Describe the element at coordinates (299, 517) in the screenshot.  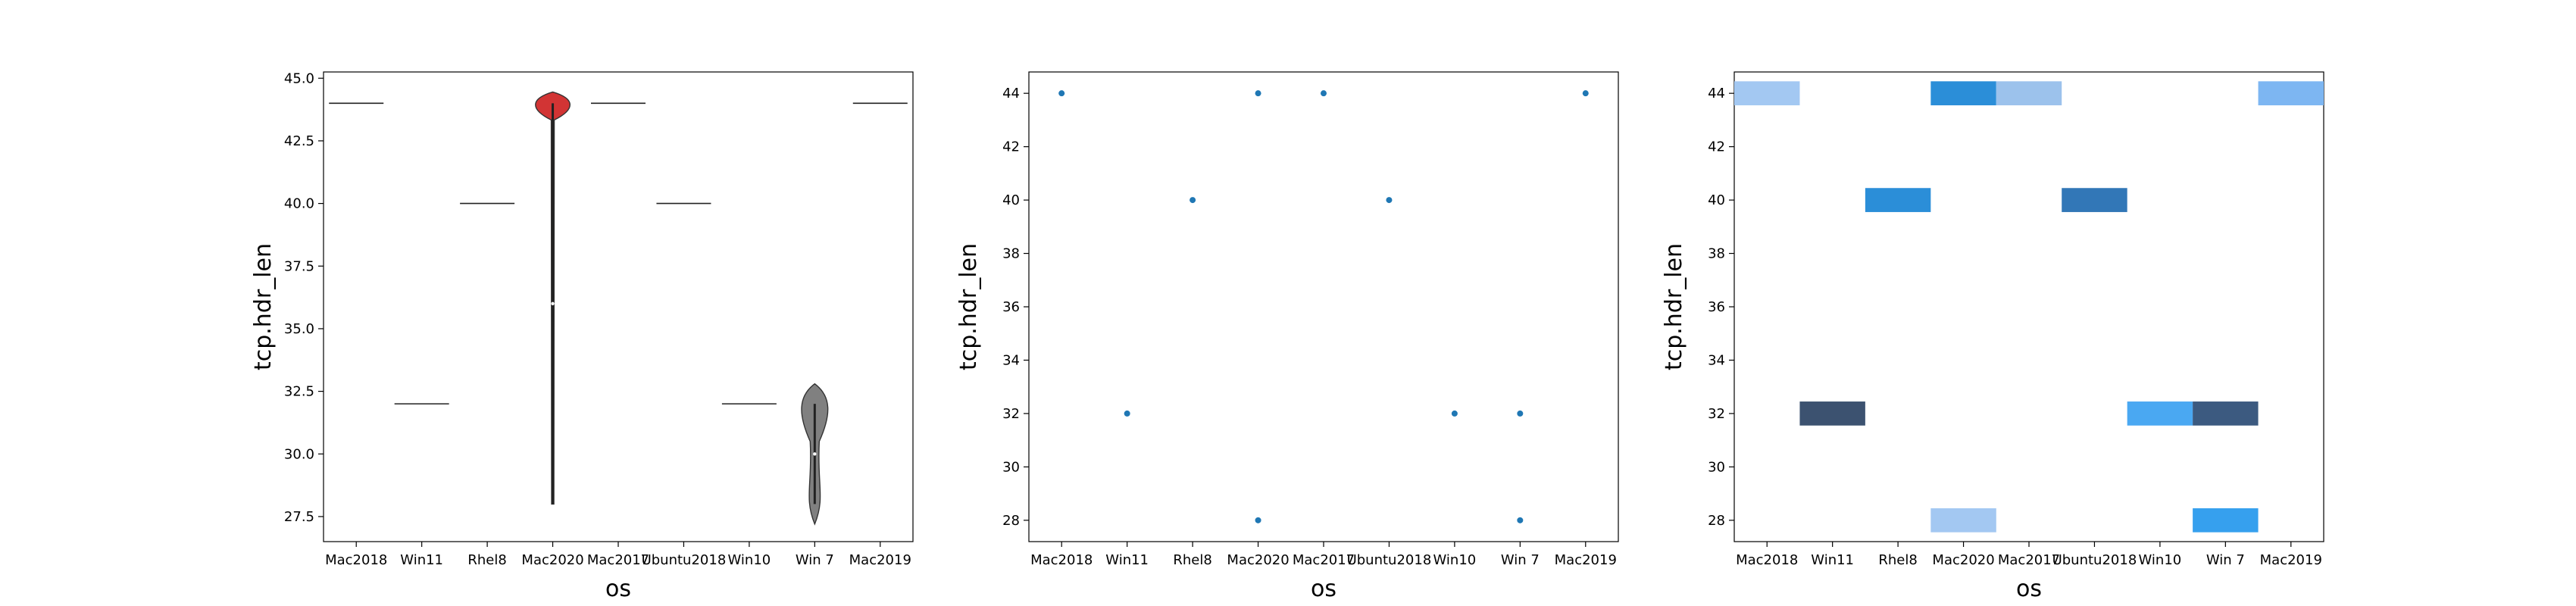
I see `y-tick-label: 27.5` at that location.